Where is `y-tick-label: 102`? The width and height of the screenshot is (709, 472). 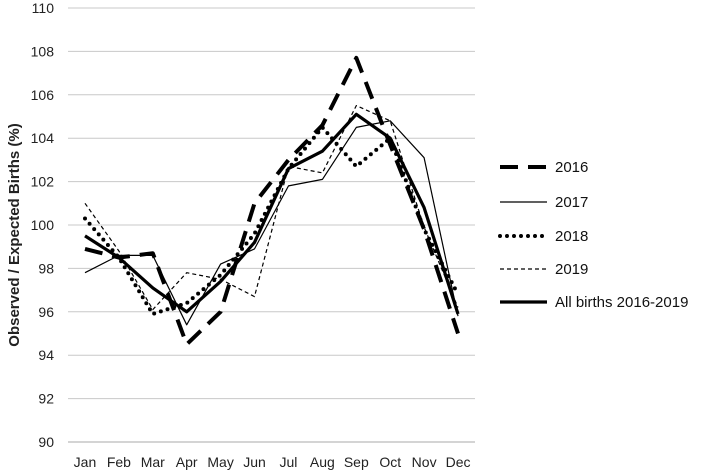 y-tick-label: 102 is located at coordinates (43, 182).